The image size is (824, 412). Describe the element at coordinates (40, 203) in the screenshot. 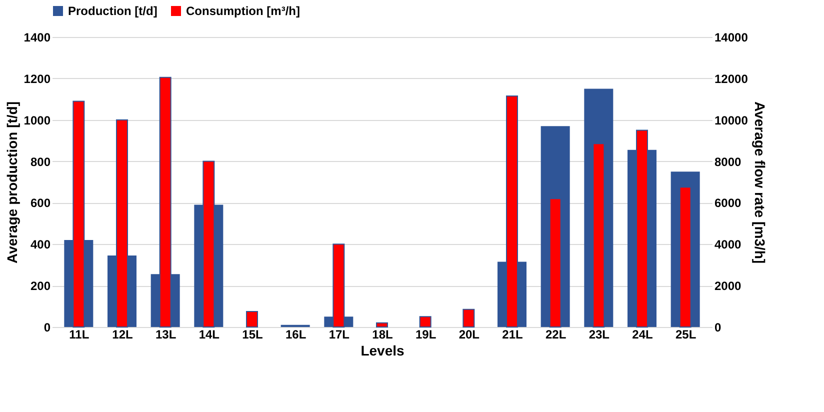

I see `y-tick-label: 600` at that location.